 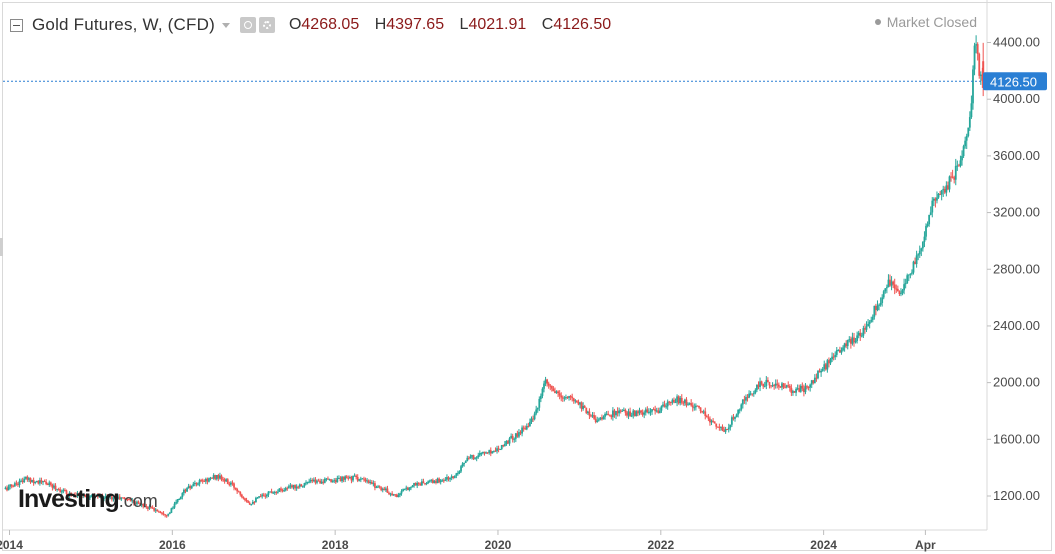 What do you see at coordinates (266, 25) in the screenshot?
I see `gear-icon` at bounding box center [266, 25].